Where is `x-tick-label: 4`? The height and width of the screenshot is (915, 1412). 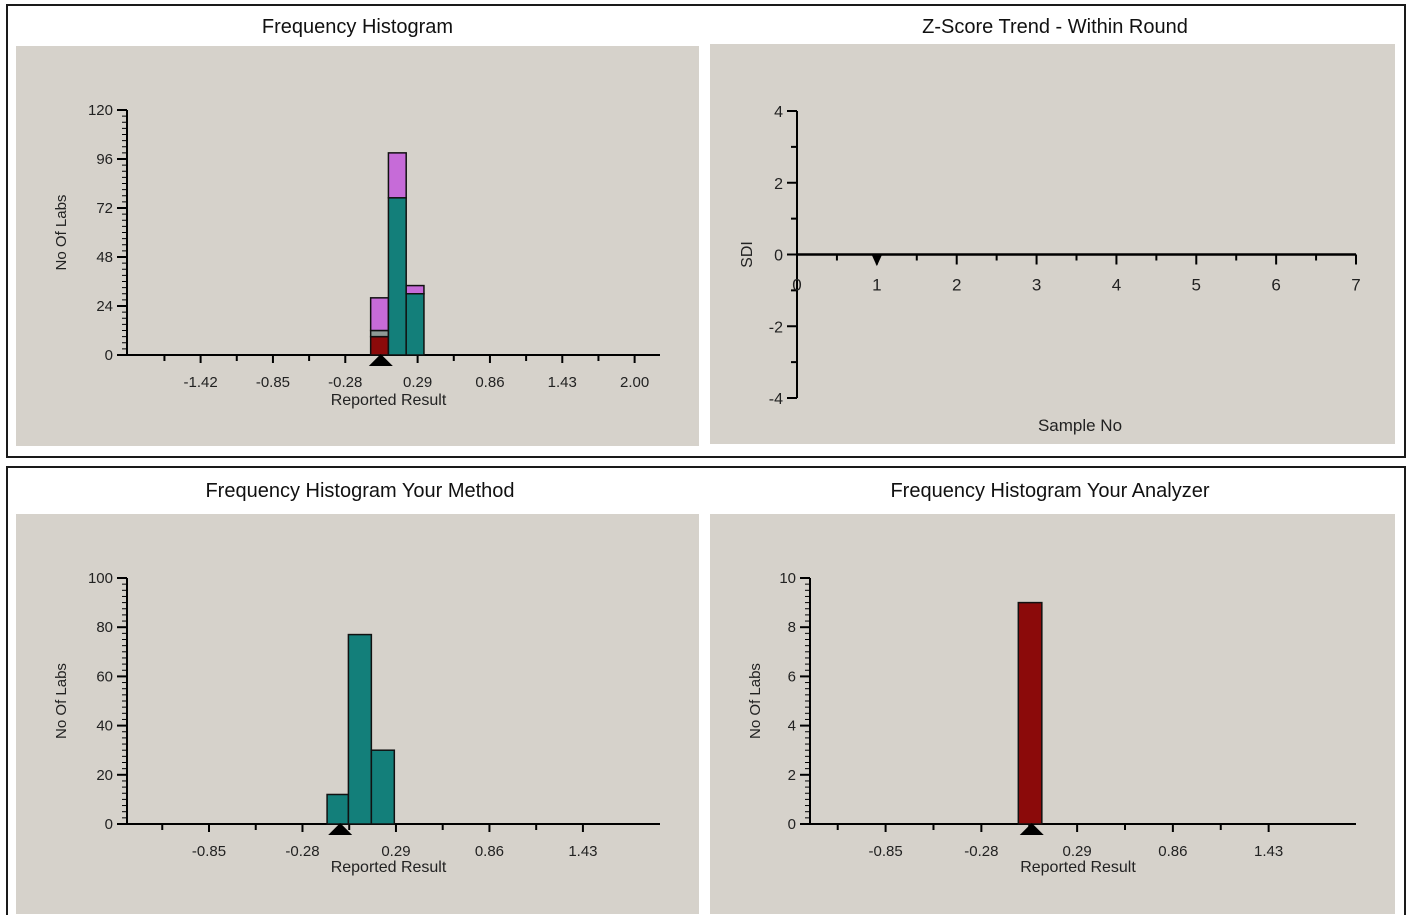 x-tick-label: 4 is located at coordinates (1116, 285).